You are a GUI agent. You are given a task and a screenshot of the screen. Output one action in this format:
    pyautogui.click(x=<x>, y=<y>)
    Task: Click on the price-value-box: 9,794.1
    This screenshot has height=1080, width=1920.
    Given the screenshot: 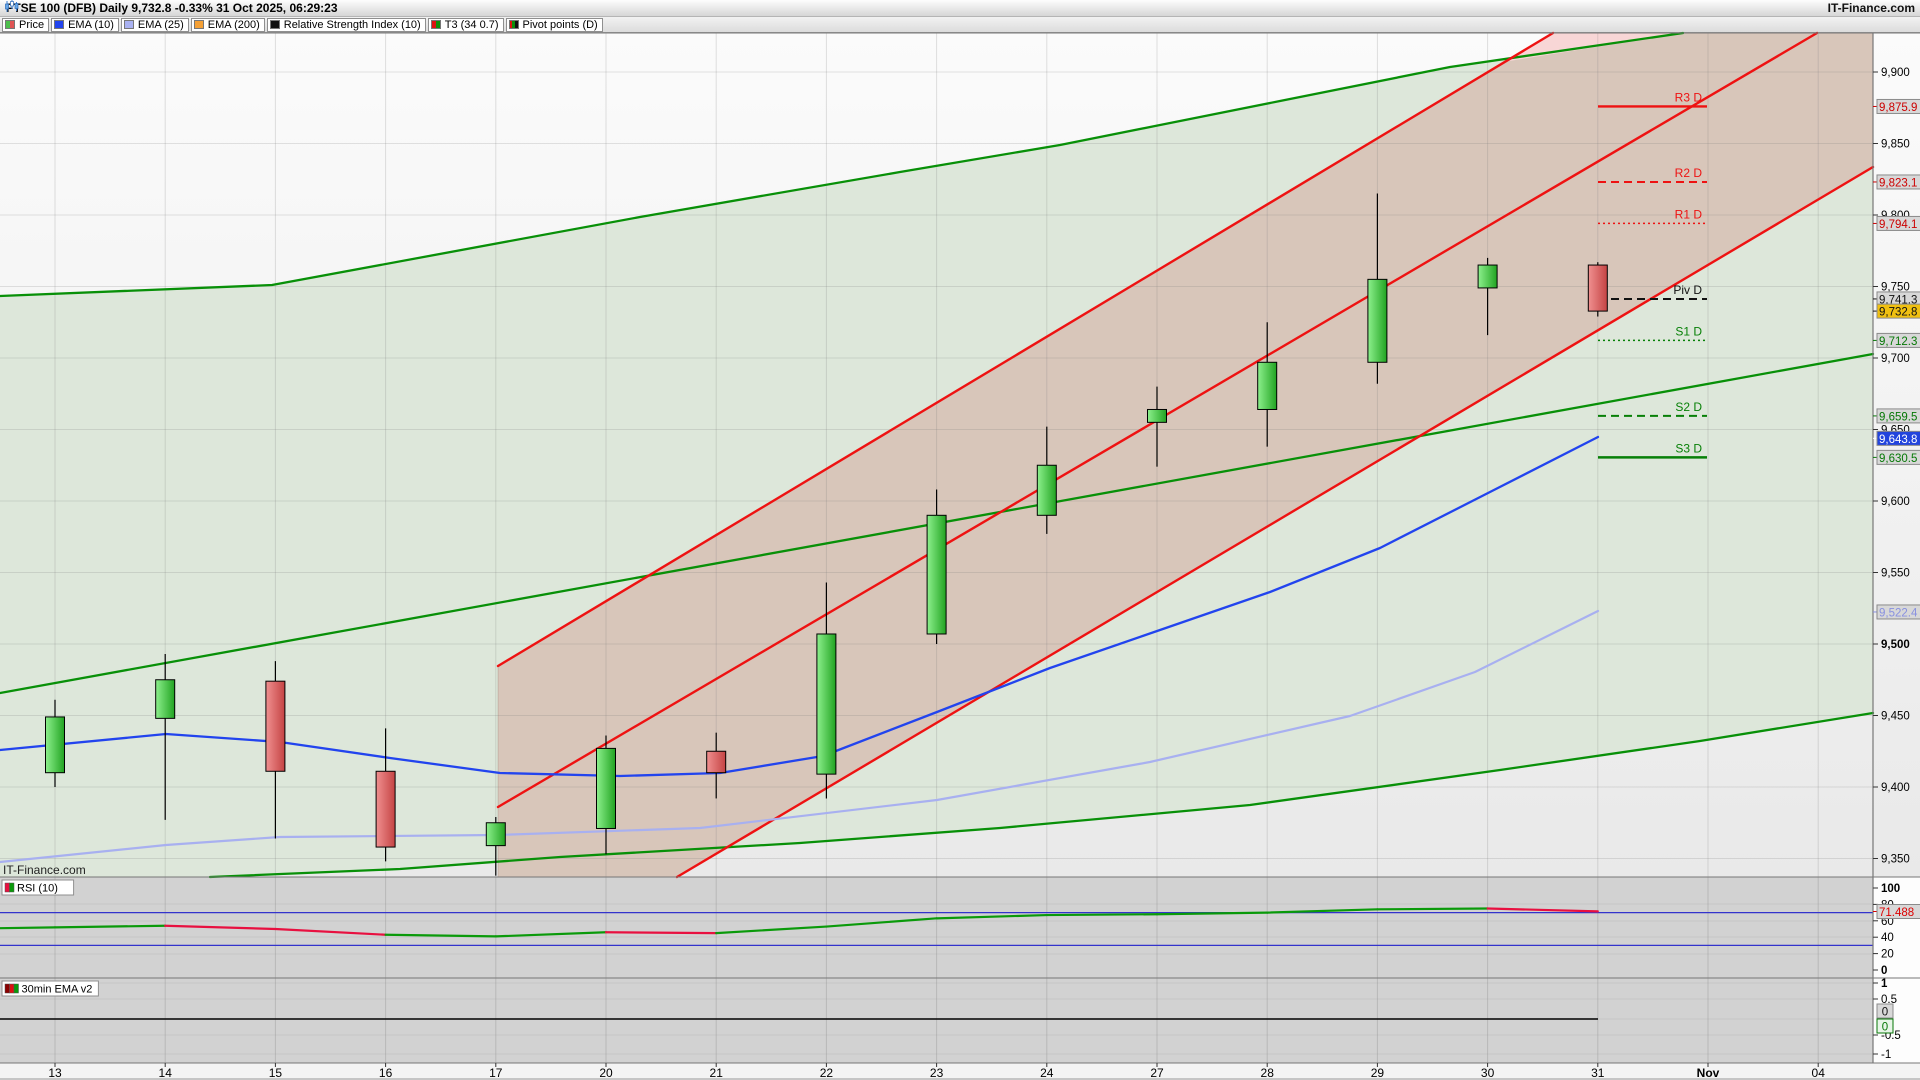 What is the action you would take?
    pyautogui.click(x=1896, y=223)
    